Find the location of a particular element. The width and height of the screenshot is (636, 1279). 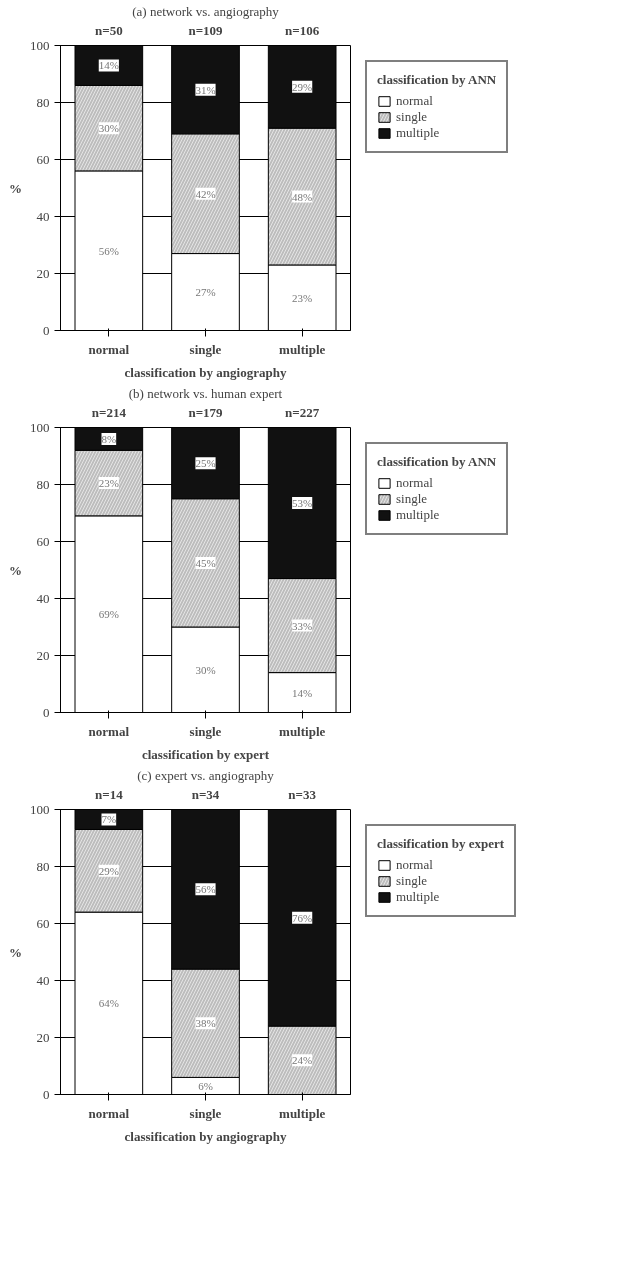

data-label: 24% is located at coordinates (302, 1060).